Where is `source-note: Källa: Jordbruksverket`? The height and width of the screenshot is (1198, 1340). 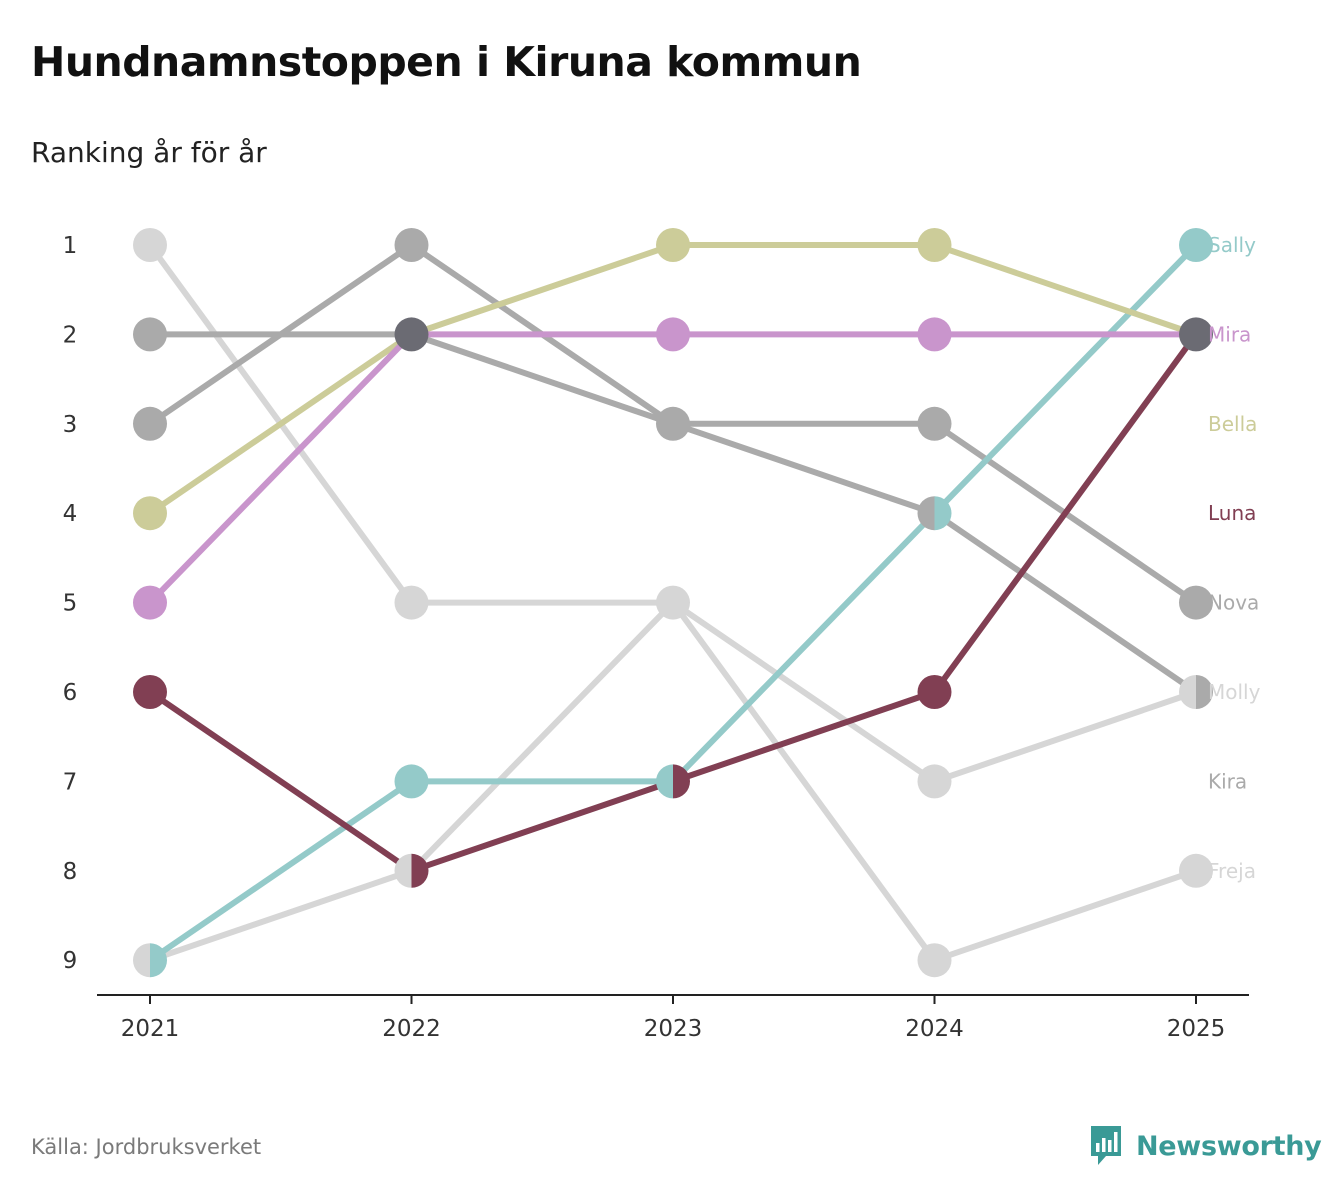 source-note: Källa: Jordbruksverket is located at coordinates (146, 1147).